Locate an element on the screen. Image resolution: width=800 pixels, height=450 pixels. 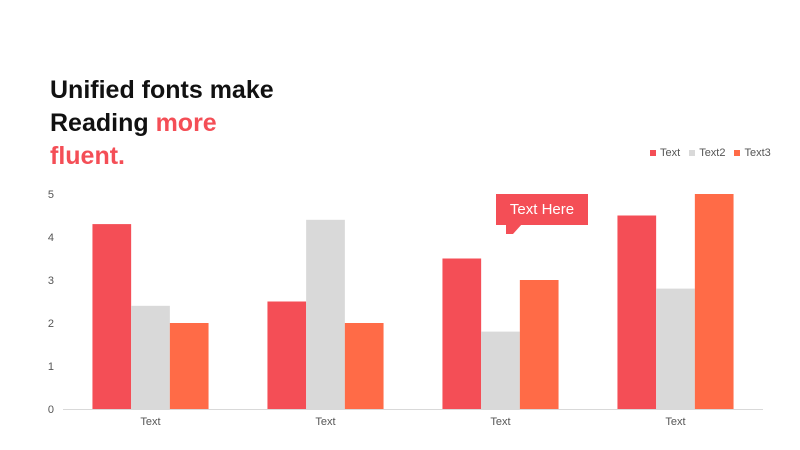
legend-label-2: Text2 is located at coordinates (712, 153).